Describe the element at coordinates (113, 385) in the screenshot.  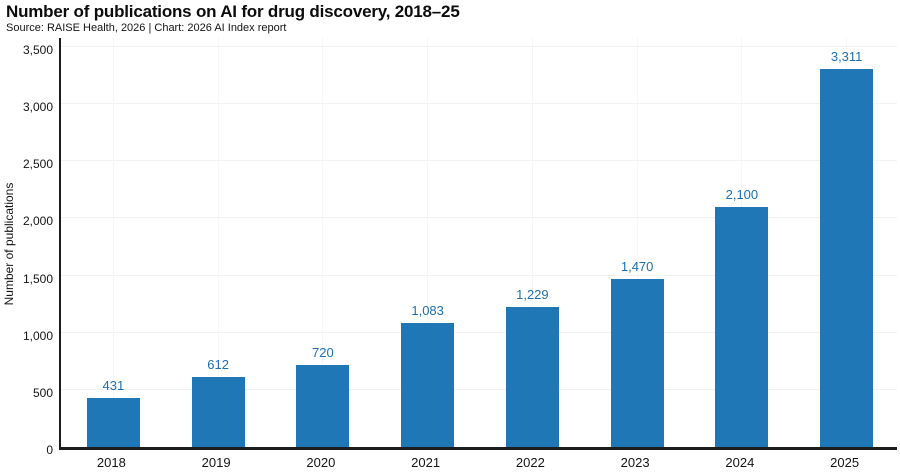
I see `bar-value-label: 431` at that location.